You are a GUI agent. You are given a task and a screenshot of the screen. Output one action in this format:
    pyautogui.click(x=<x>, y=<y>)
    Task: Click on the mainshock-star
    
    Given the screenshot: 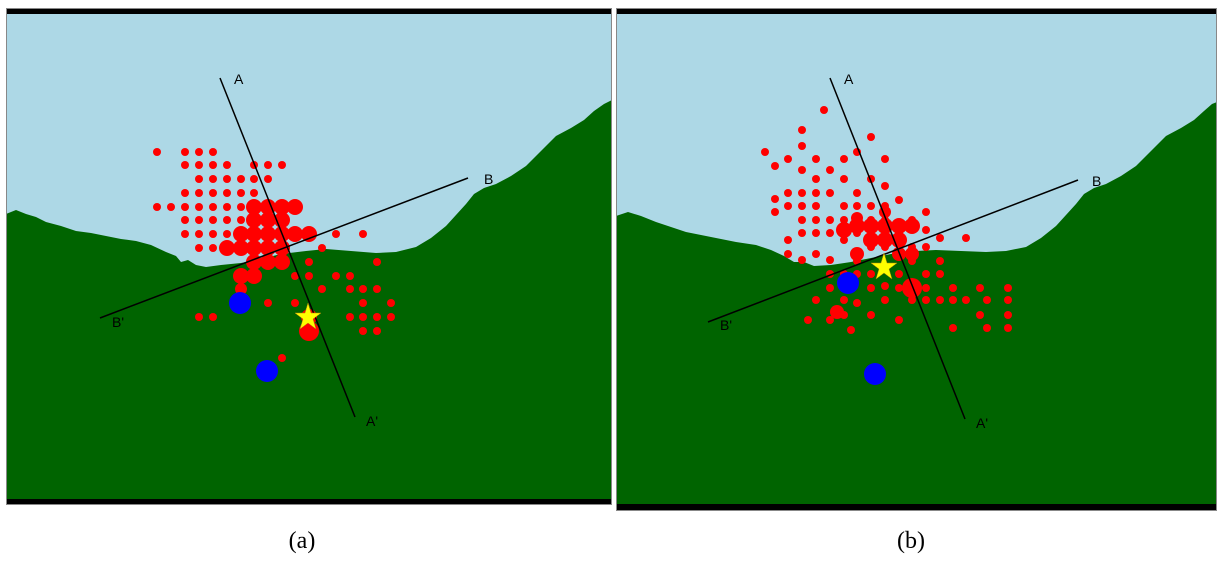 What is the action you would take?
    pyautogui.click(x=884, y=266)
    